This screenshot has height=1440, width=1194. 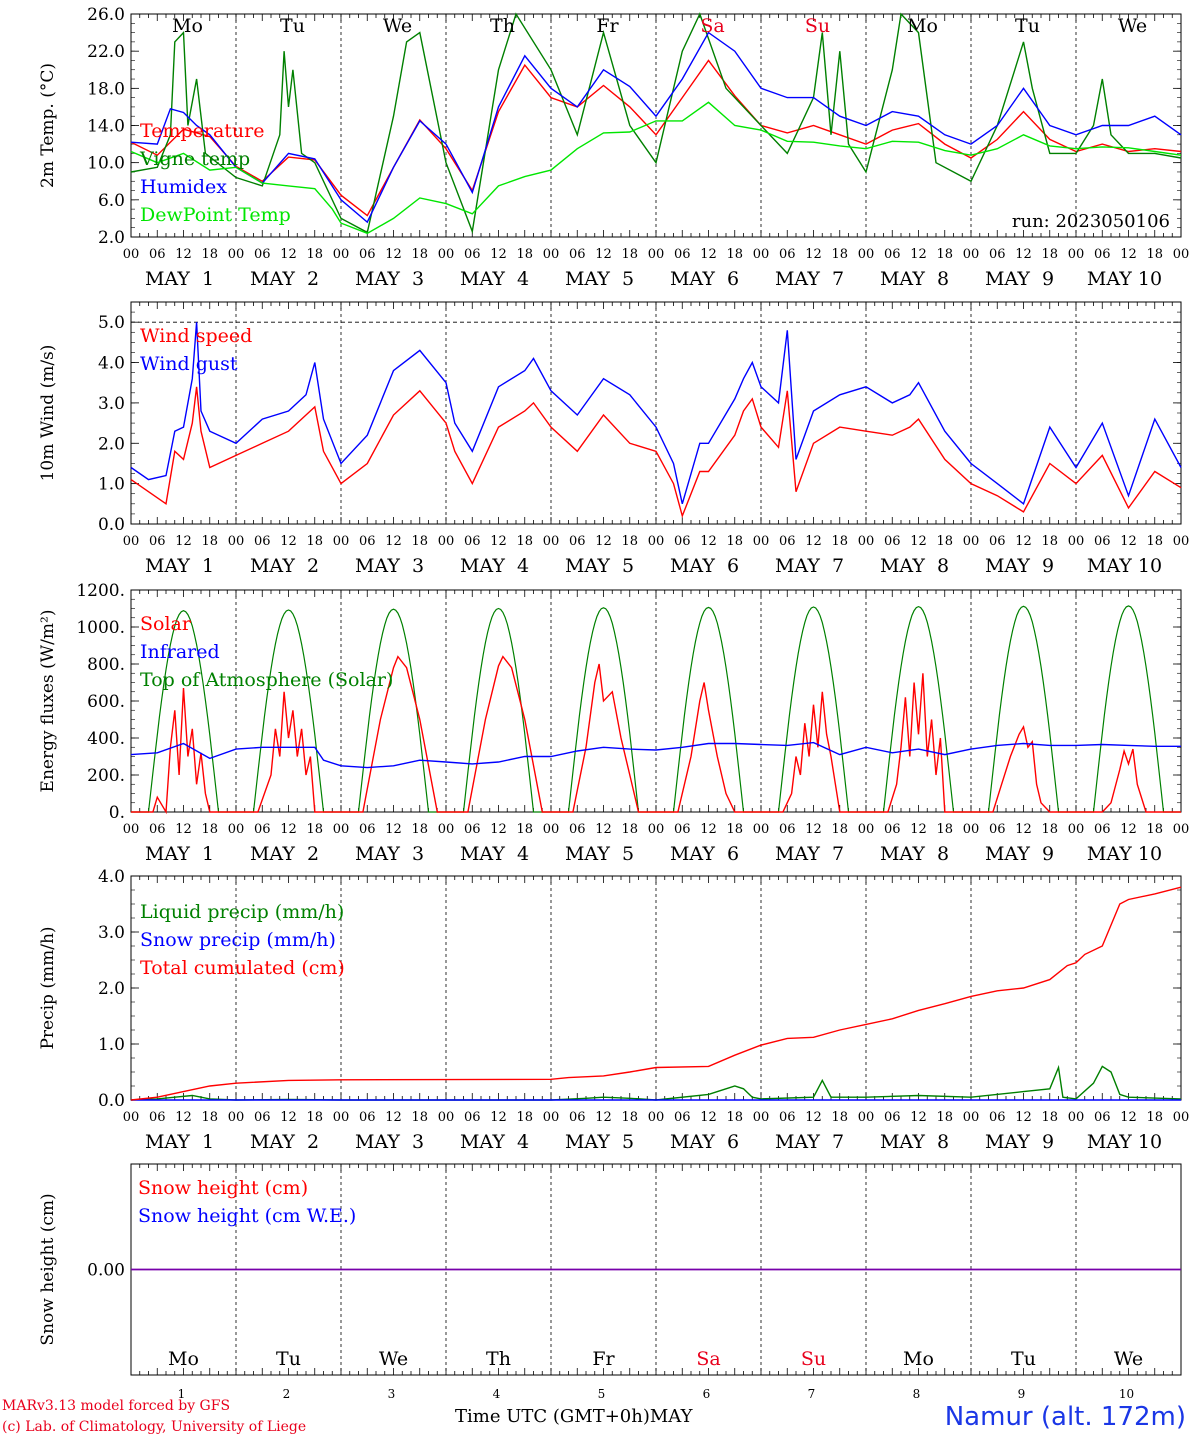 What do you see at coordinates (817, 26) in the screenshot?
I see `day-name-top: Su` at bounding box center [817, 26].